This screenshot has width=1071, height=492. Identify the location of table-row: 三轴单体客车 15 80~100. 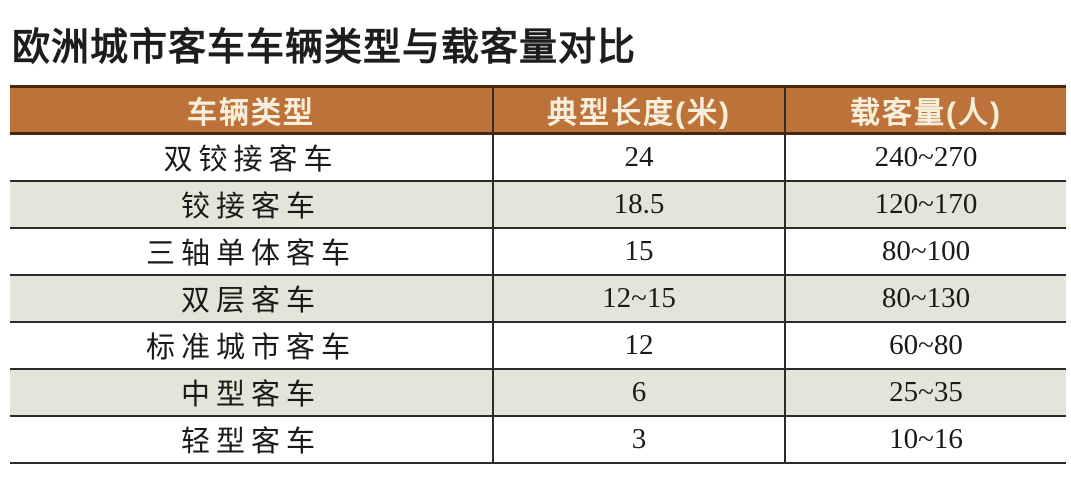
(538, 251).